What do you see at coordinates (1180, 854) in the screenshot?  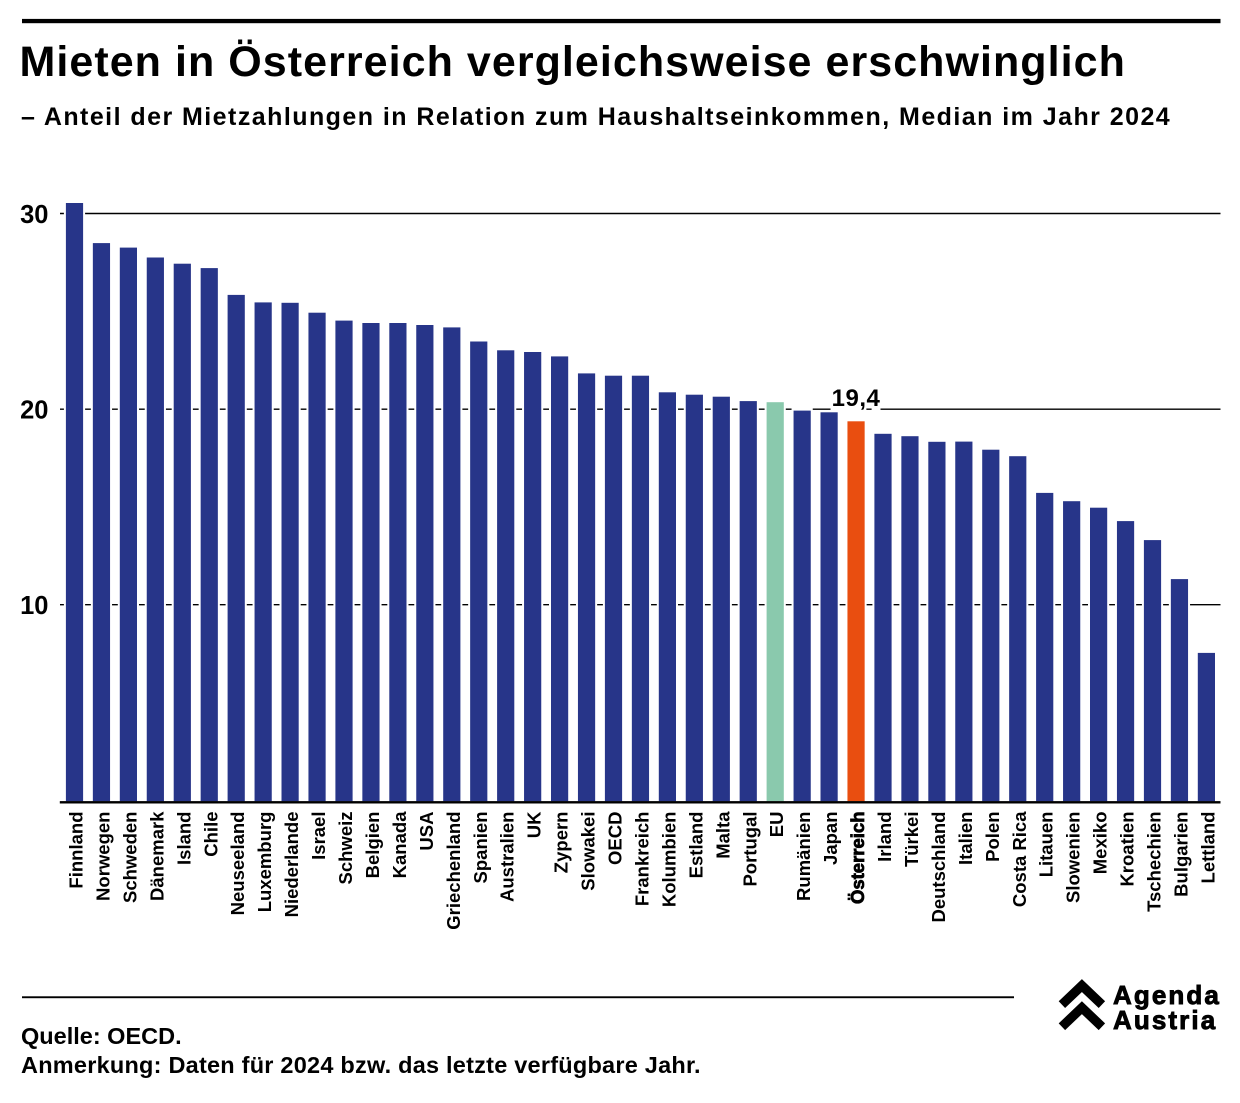 I see `svg-text: Bulgarien` at bounding box center [1180, 854].